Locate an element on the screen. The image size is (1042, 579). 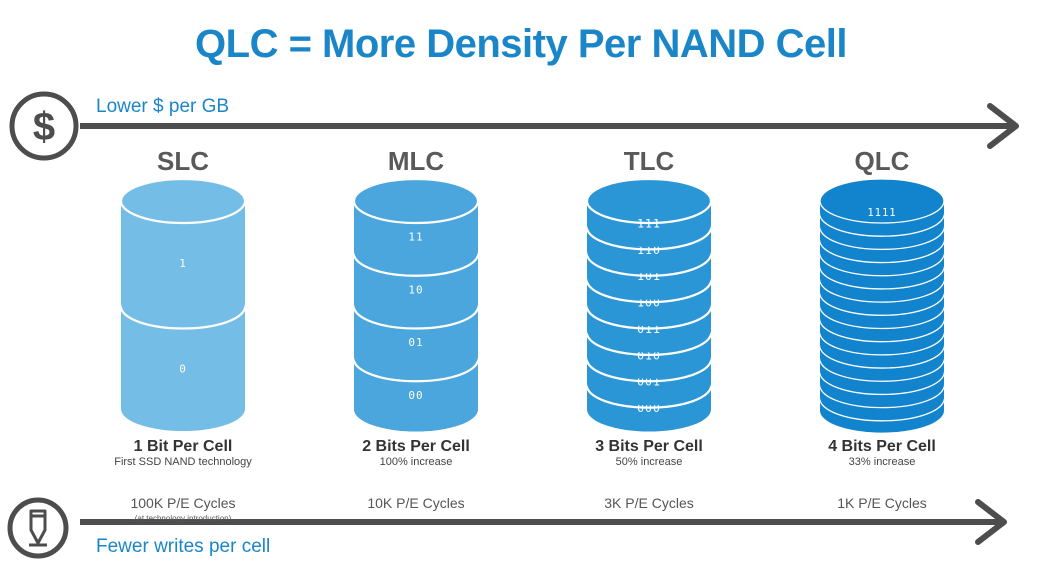
qlc-heading: QLC is located at coordinates (882, 161).